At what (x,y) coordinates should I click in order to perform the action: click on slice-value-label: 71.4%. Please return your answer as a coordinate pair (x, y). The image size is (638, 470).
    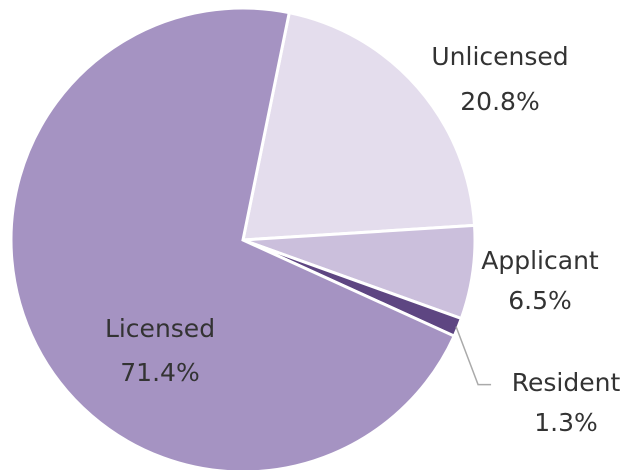
    Looking at the image, I should click on (159, 372).